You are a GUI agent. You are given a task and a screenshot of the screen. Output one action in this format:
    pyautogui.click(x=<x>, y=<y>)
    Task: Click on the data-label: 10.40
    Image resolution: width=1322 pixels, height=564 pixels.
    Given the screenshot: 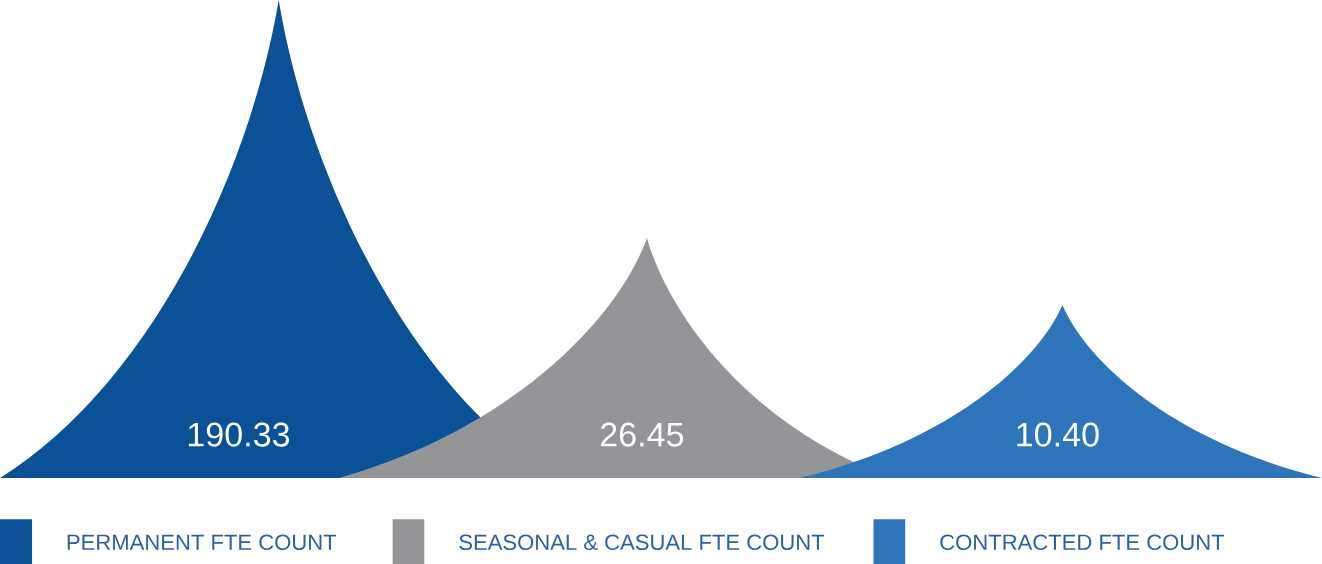 What is the action you would take?
    pyautogui.click(x=1058, y=434)
    